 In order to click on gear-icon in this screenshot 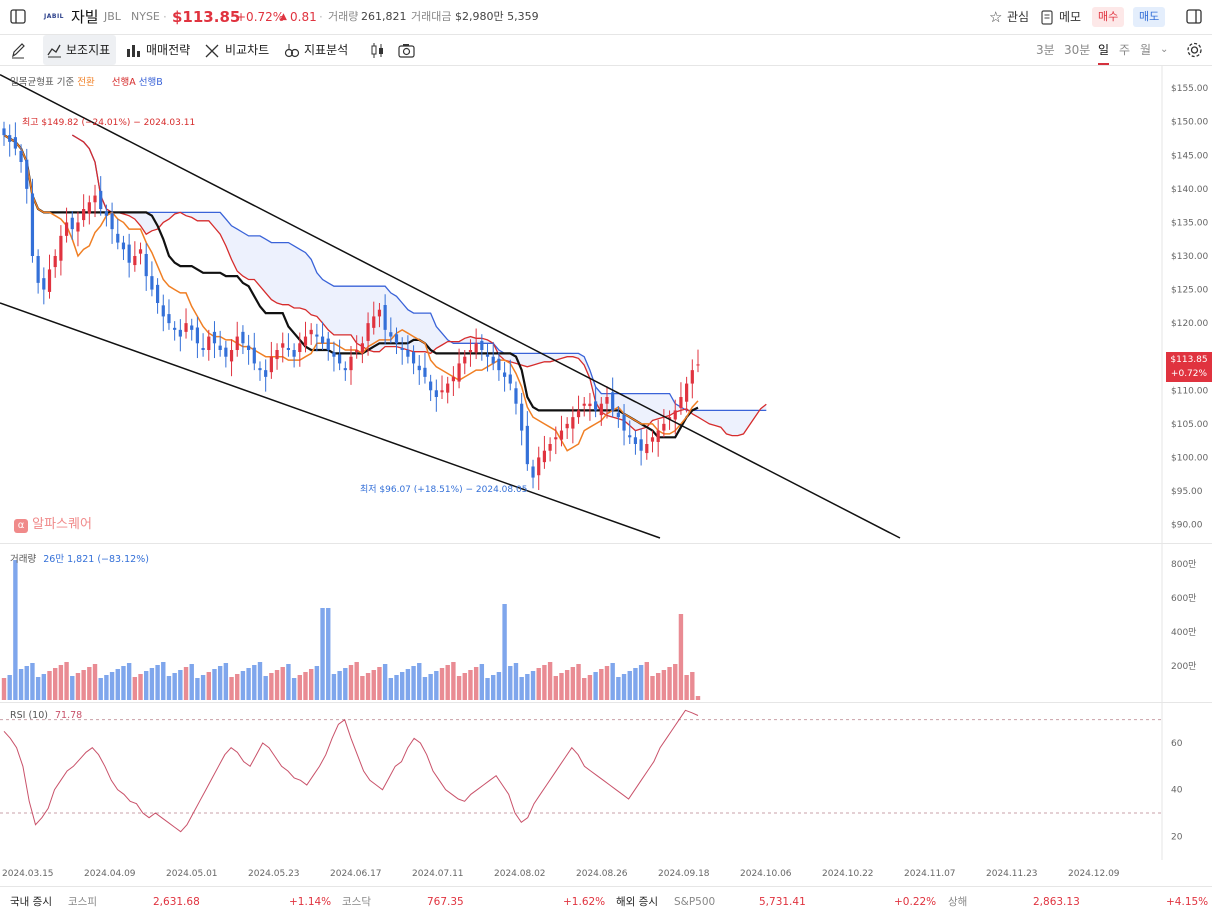, I will do `click(1194, 50)`.